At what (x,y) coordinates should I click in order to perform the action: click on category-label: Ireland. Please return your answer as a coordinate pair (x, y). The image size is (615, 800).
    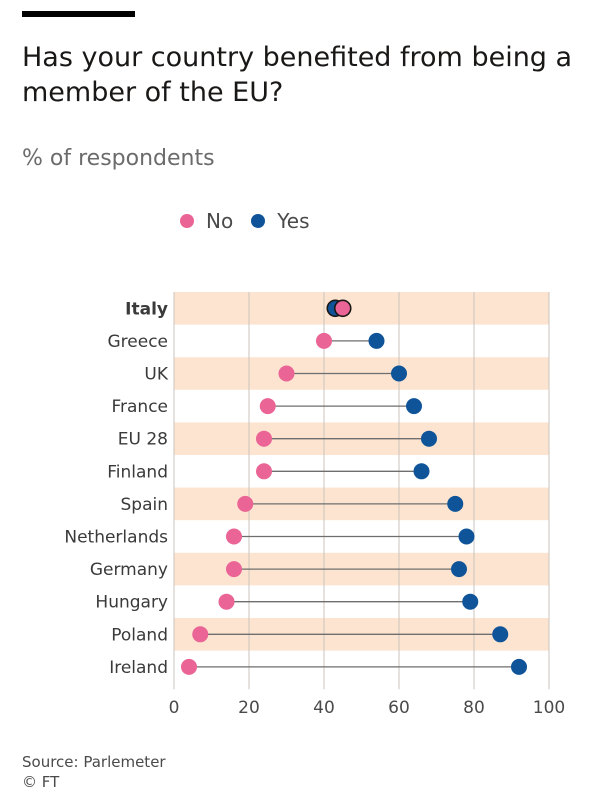
    Looking at the image, I should click on (138, 668).